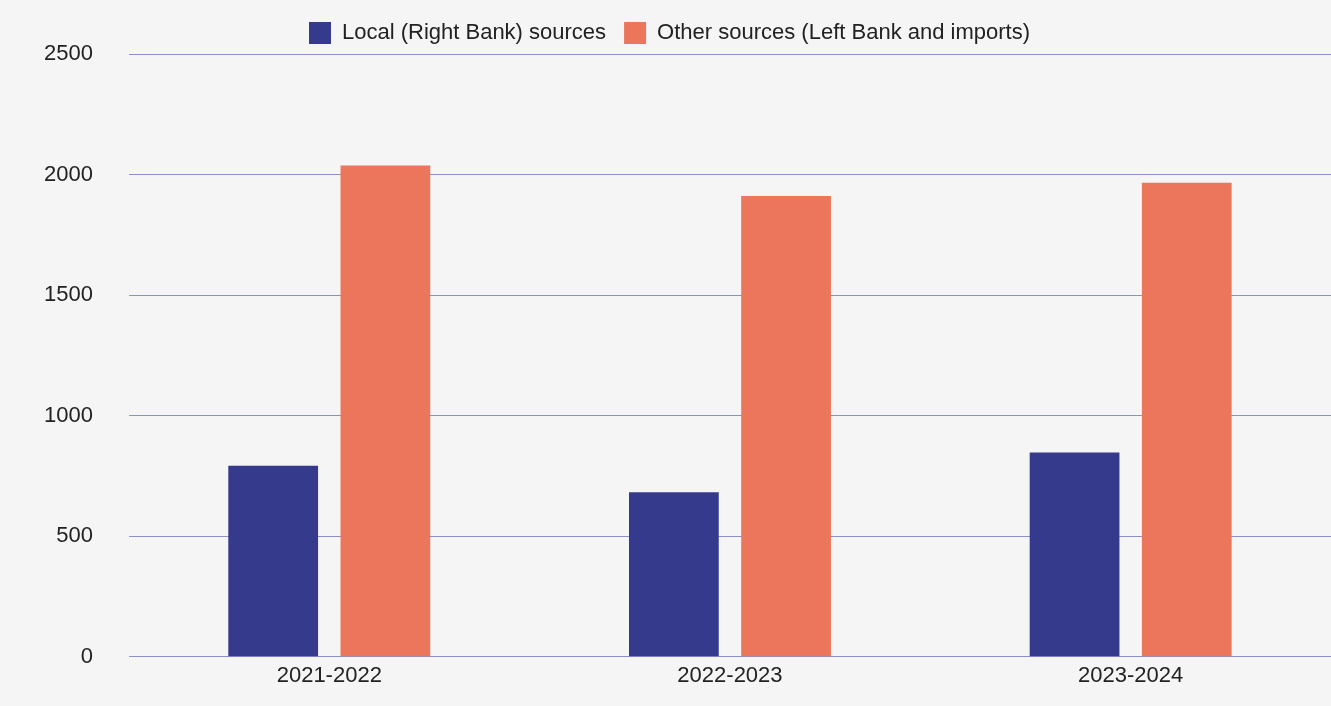  I want to click on y-tick-label: 0, so click(86, 655).